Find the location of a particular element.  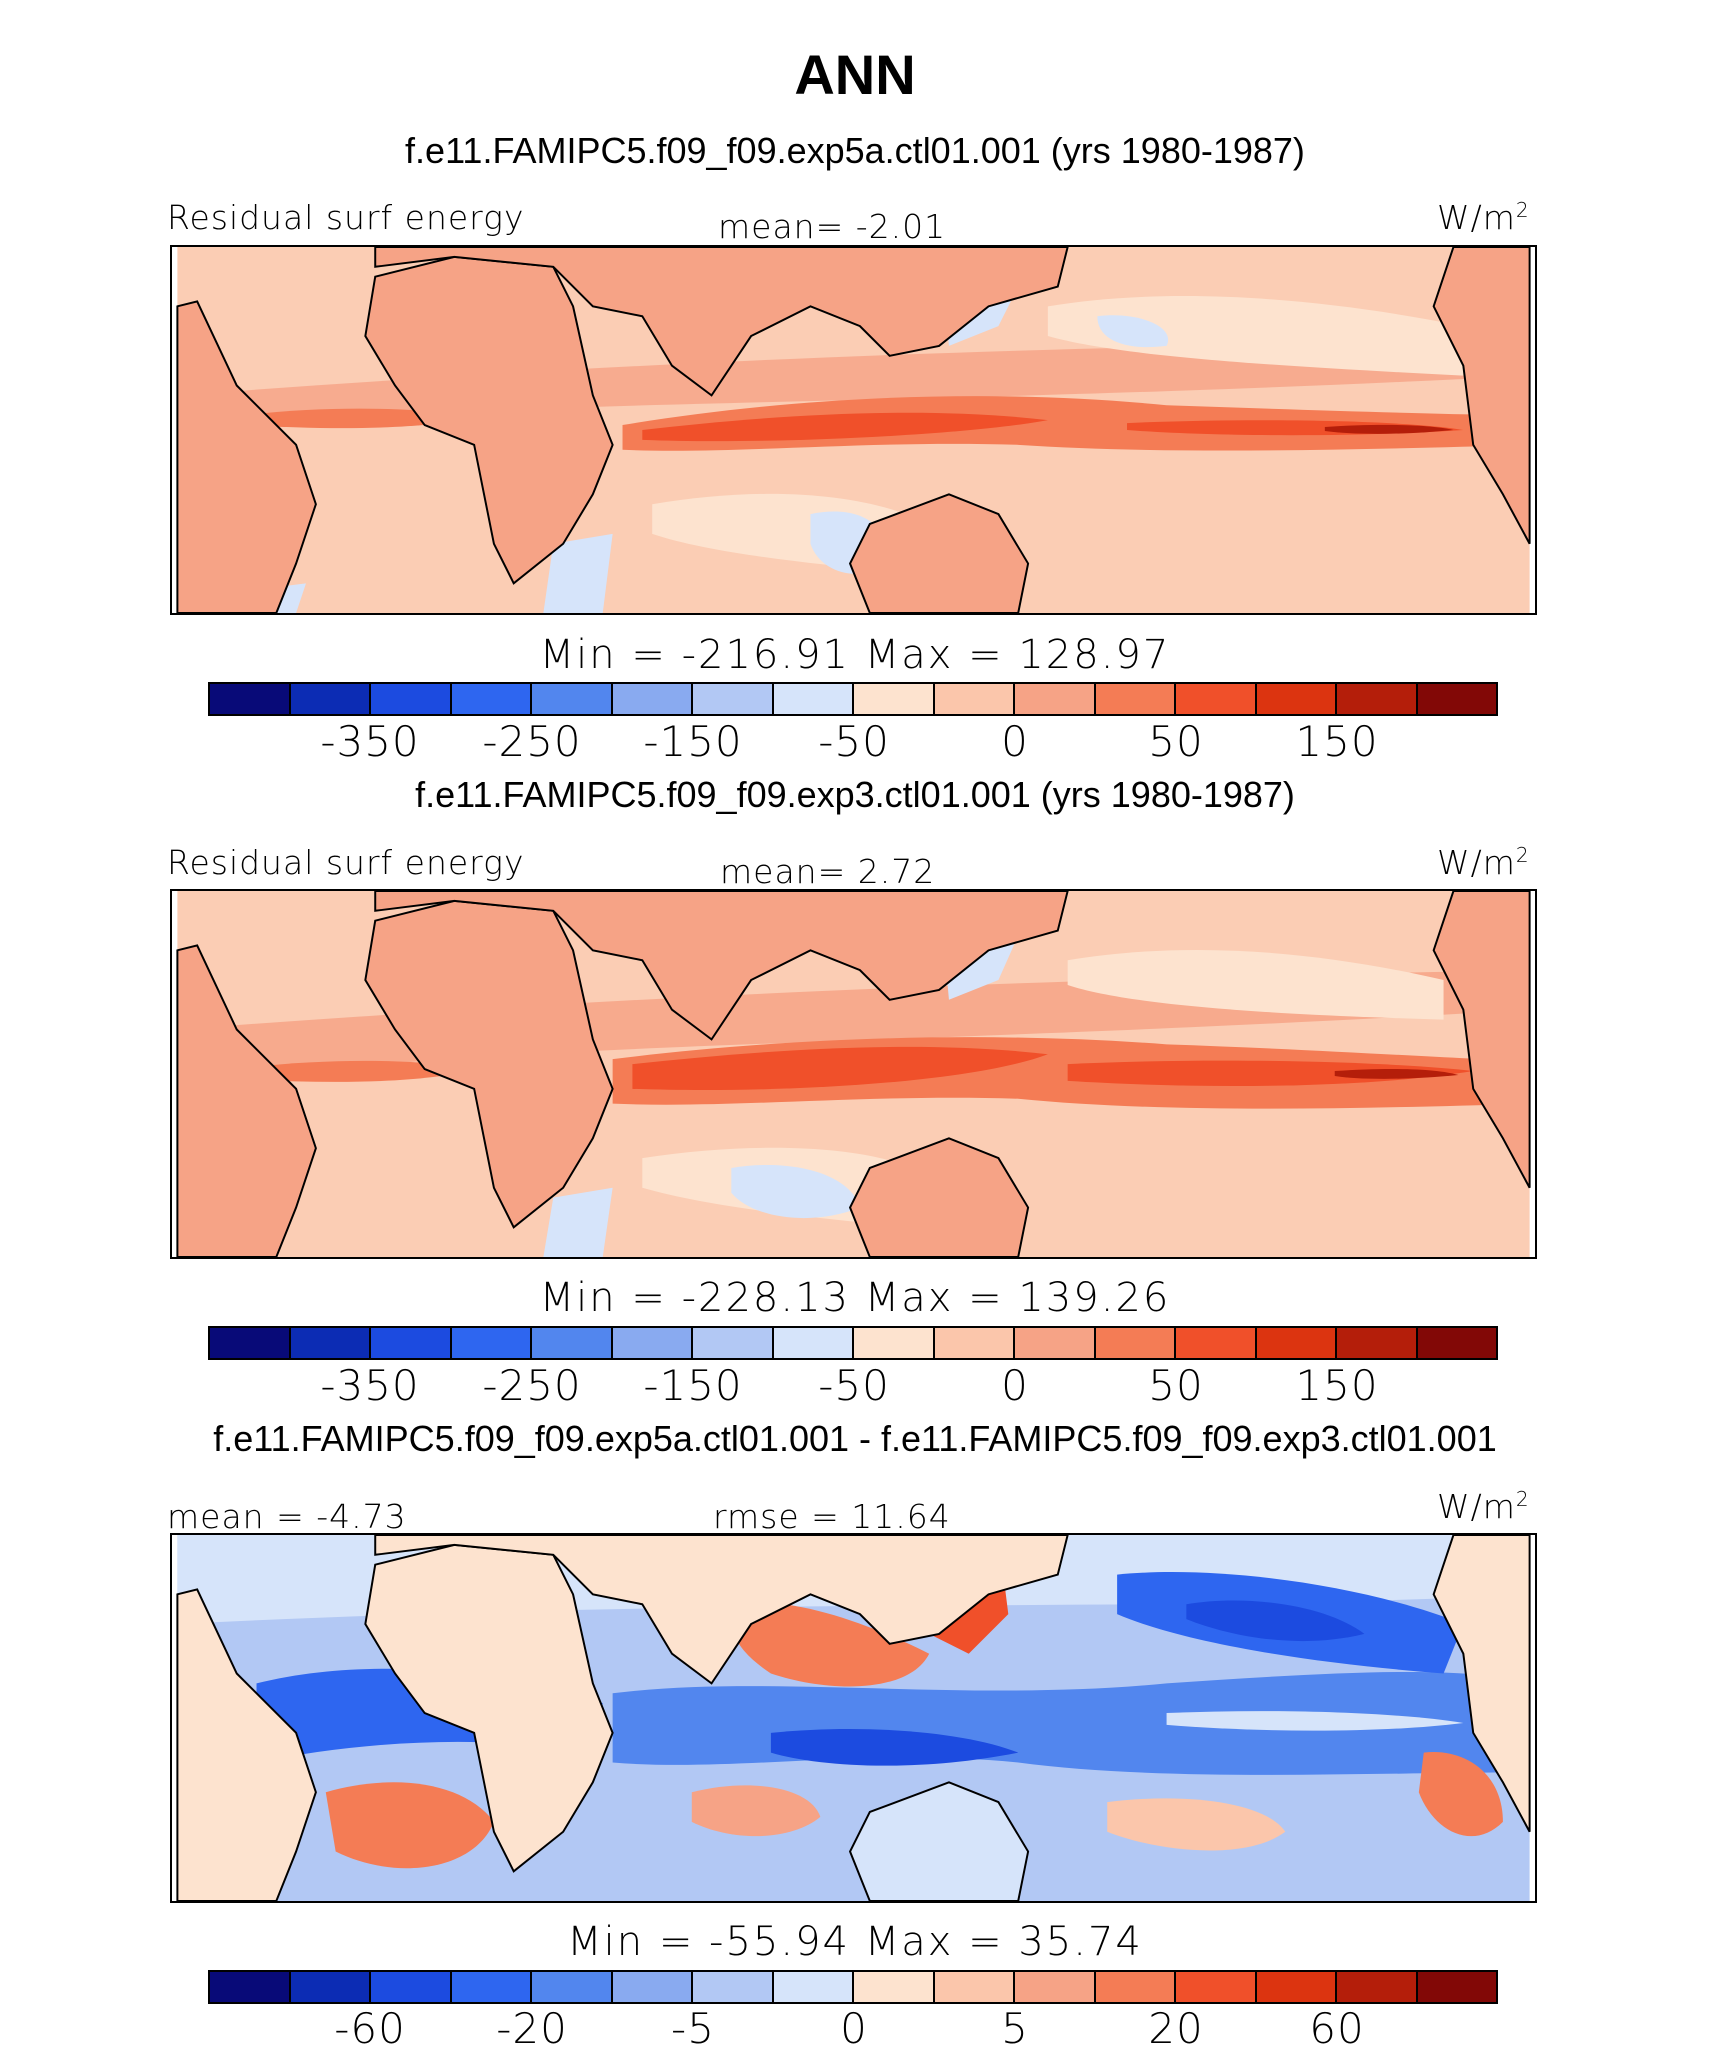

panel-1-map is located at coordinates (853, 430).